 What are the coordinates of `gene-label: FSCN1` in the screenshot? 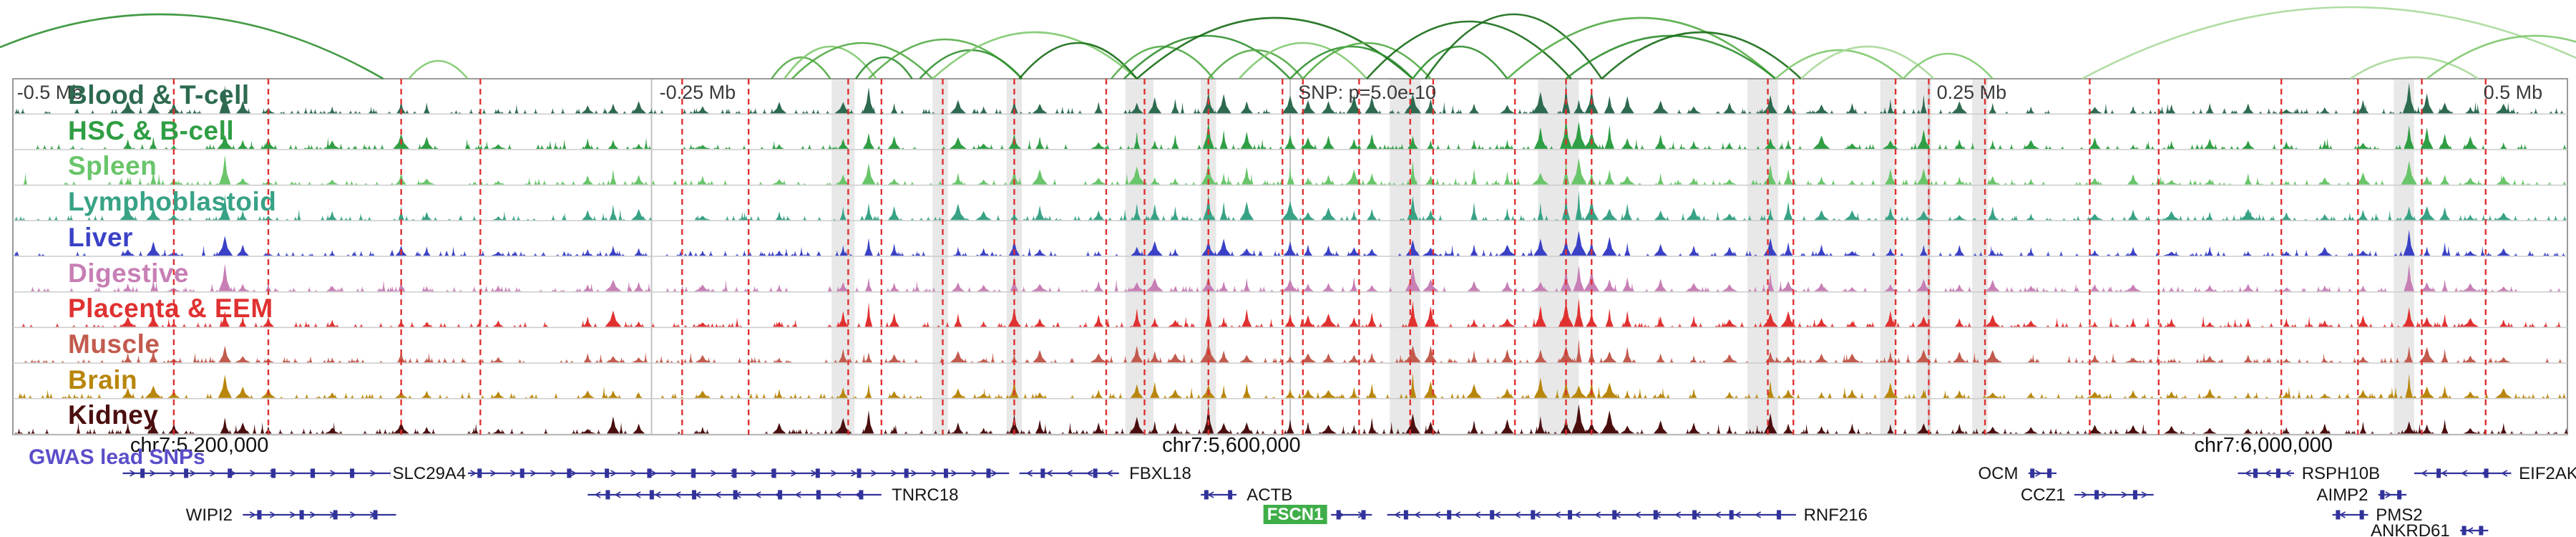 It's located at (1295, 514).